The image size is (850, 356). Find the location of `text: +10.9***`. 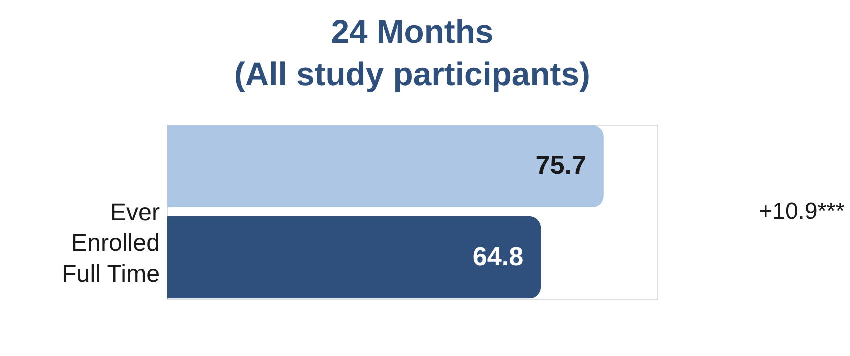

text: +10.9*** is located at coordinates (802, 211).